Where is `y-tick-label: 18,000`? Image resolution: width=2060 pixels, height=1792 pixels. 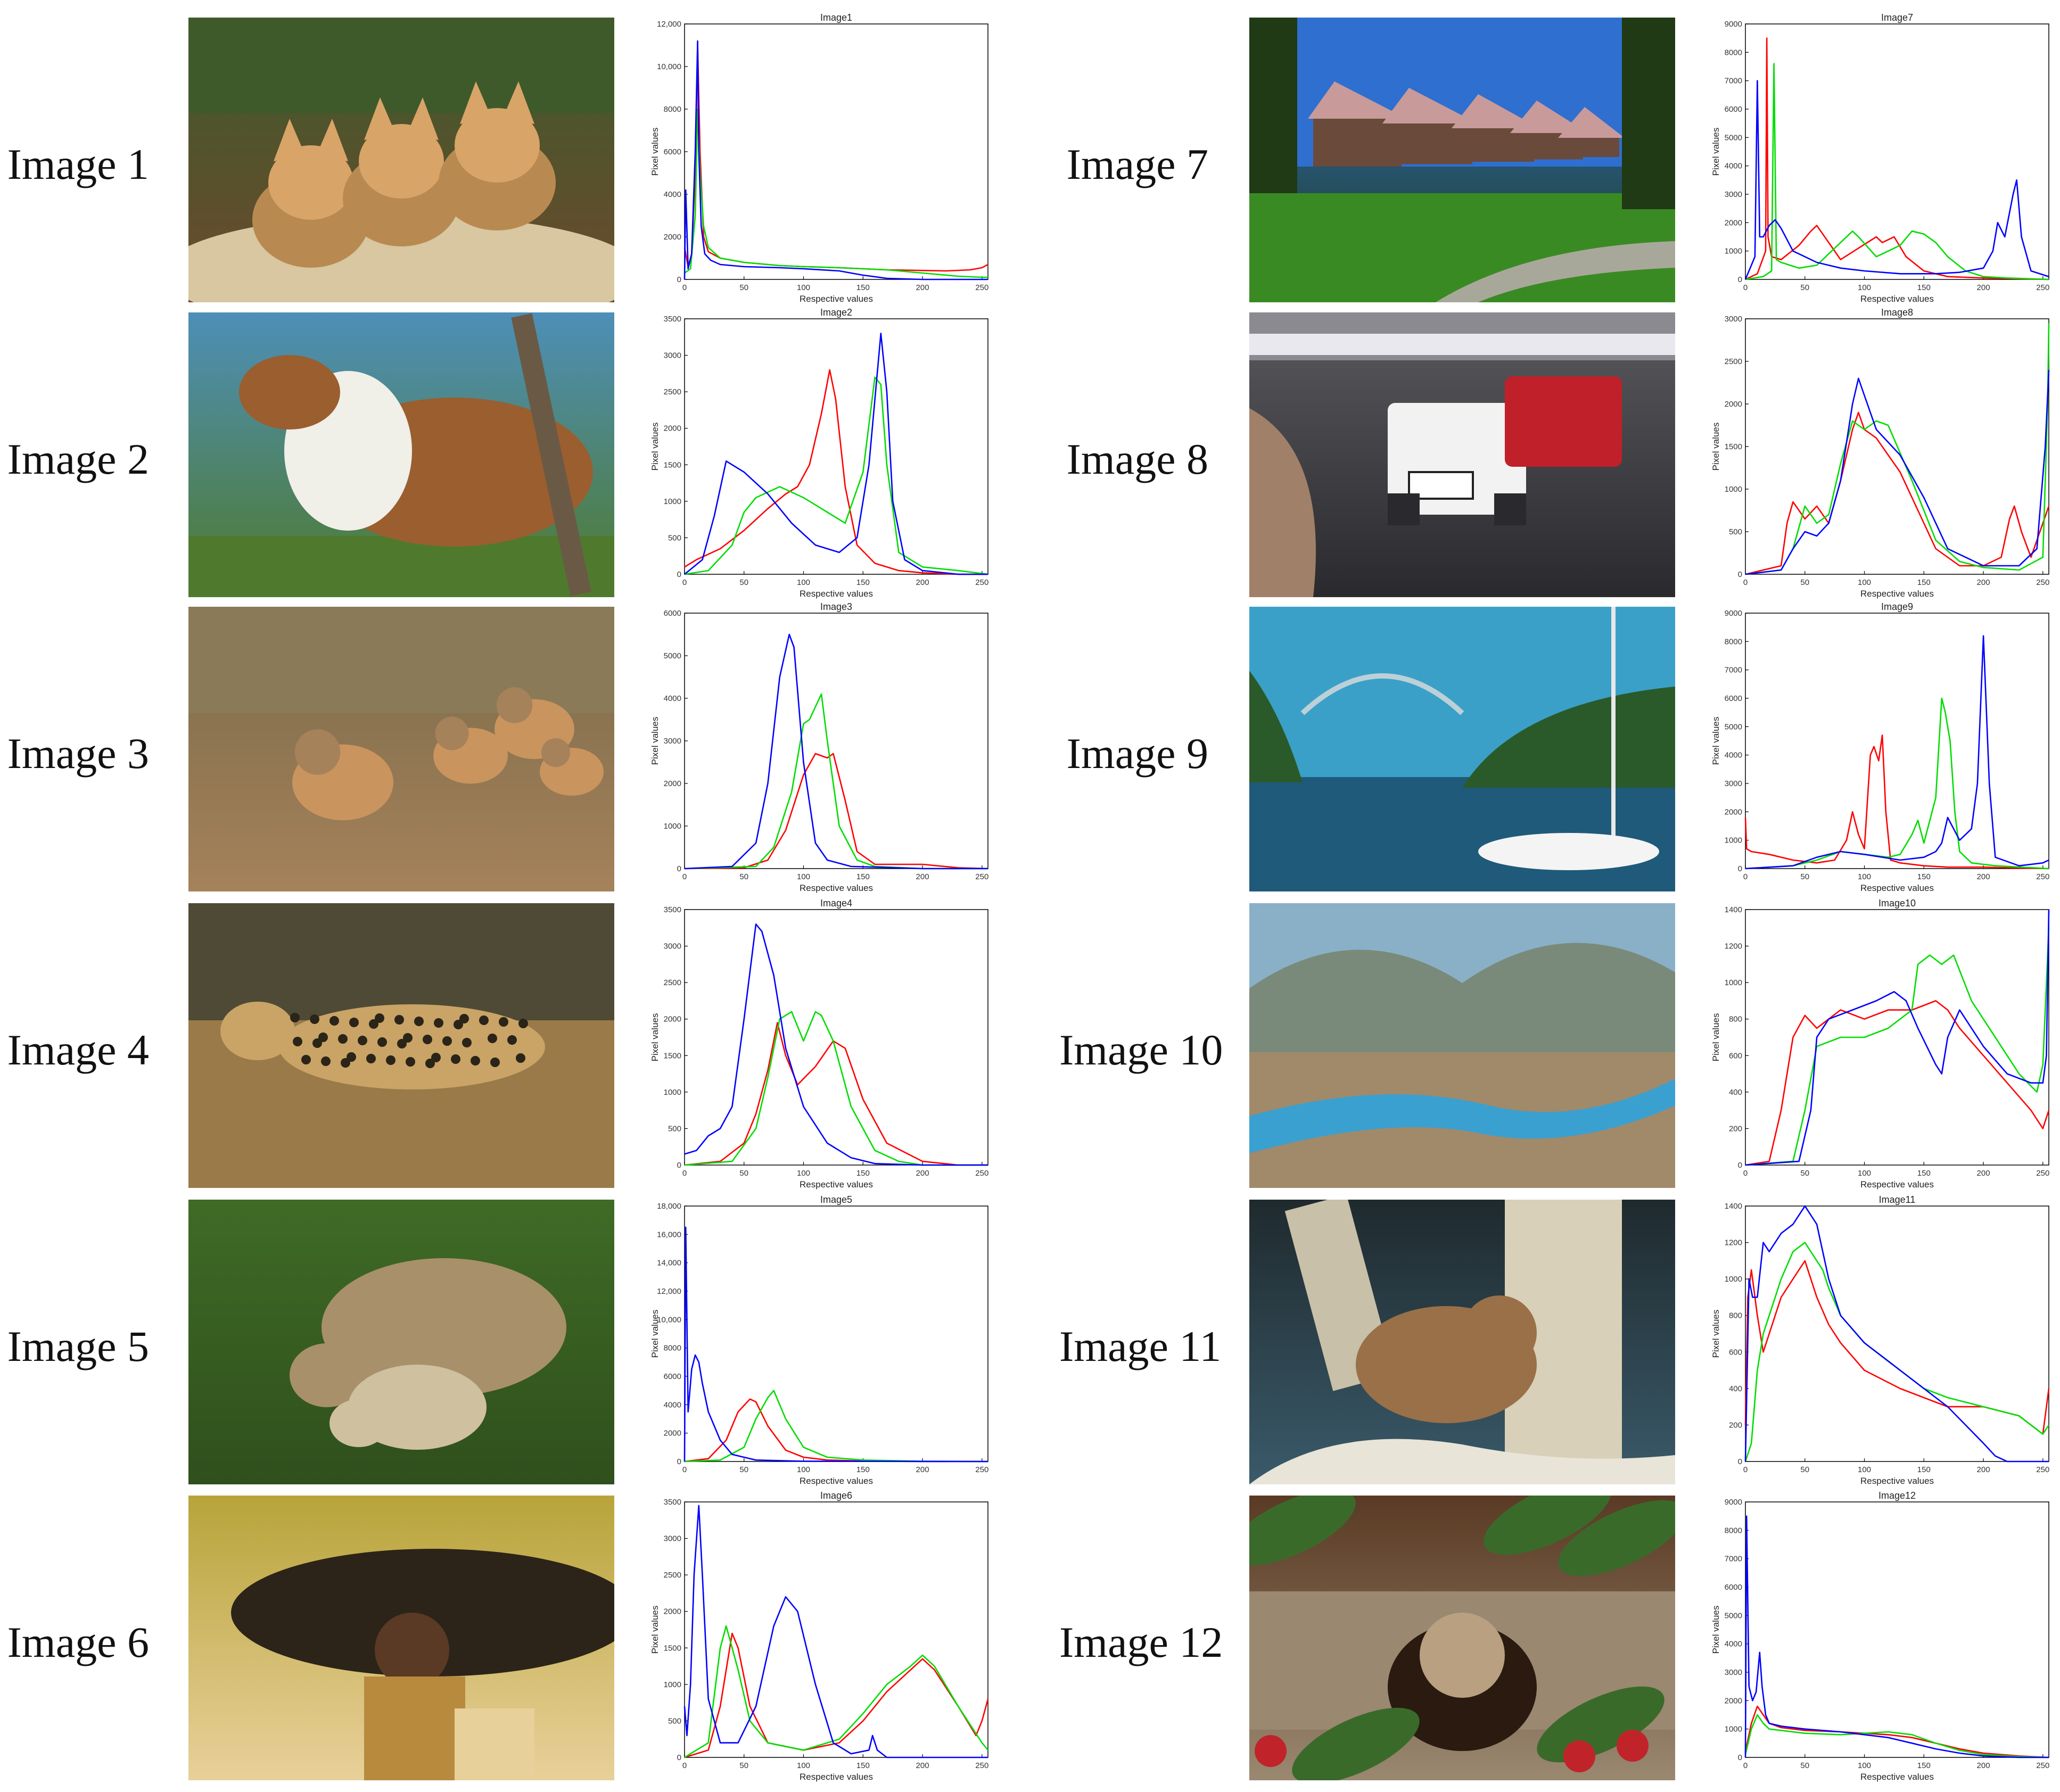 y-tick-label: 18,000 is located at coordinates (669, 1206).